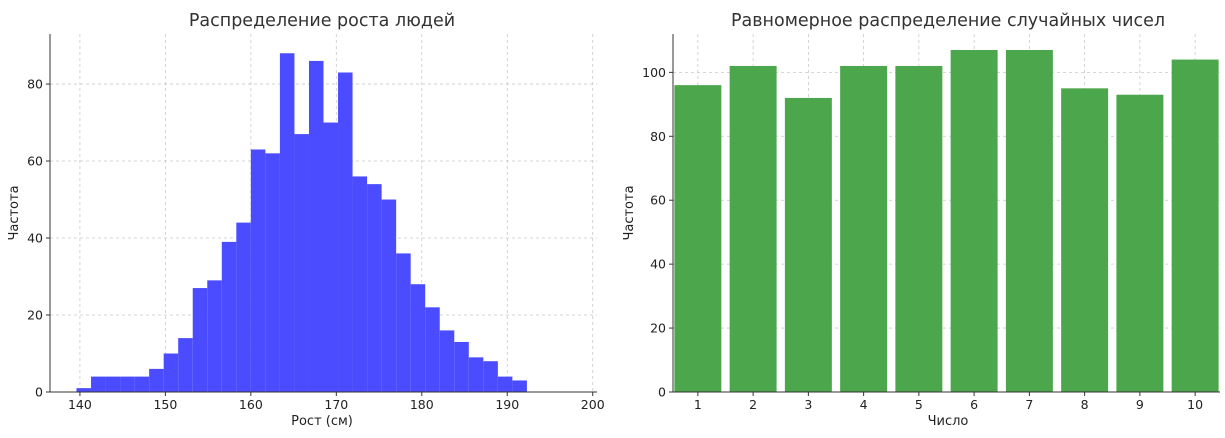 This screenshot has height=438, width=1225. I want to click on x-tick-label: 180, so click(422, 404).